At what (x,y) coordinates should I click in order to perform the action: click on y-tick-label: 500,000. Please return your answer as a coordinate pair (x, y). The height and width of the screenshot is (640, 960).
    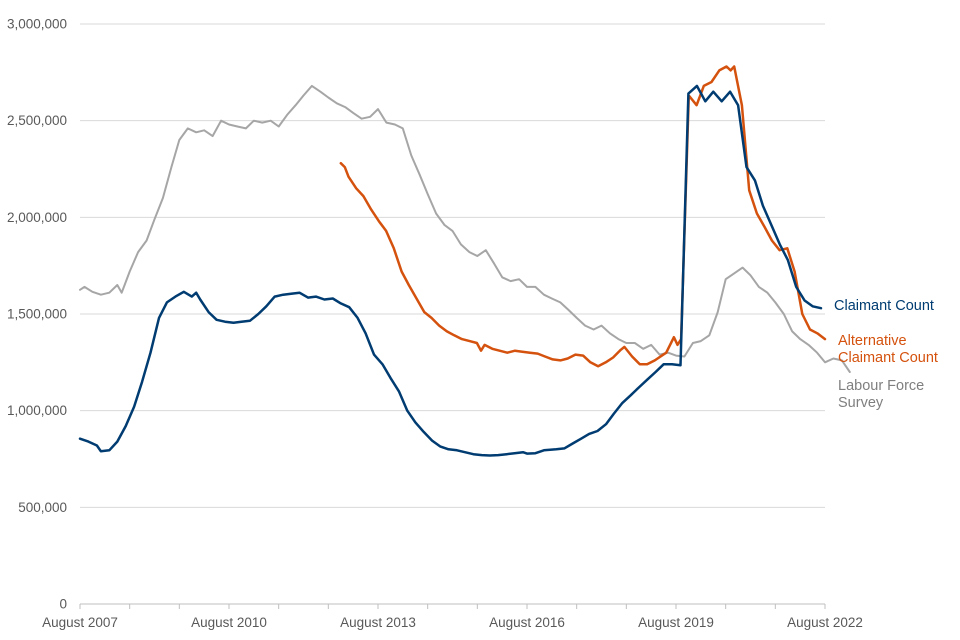
    Looking at the image, I should click on (42, 507).